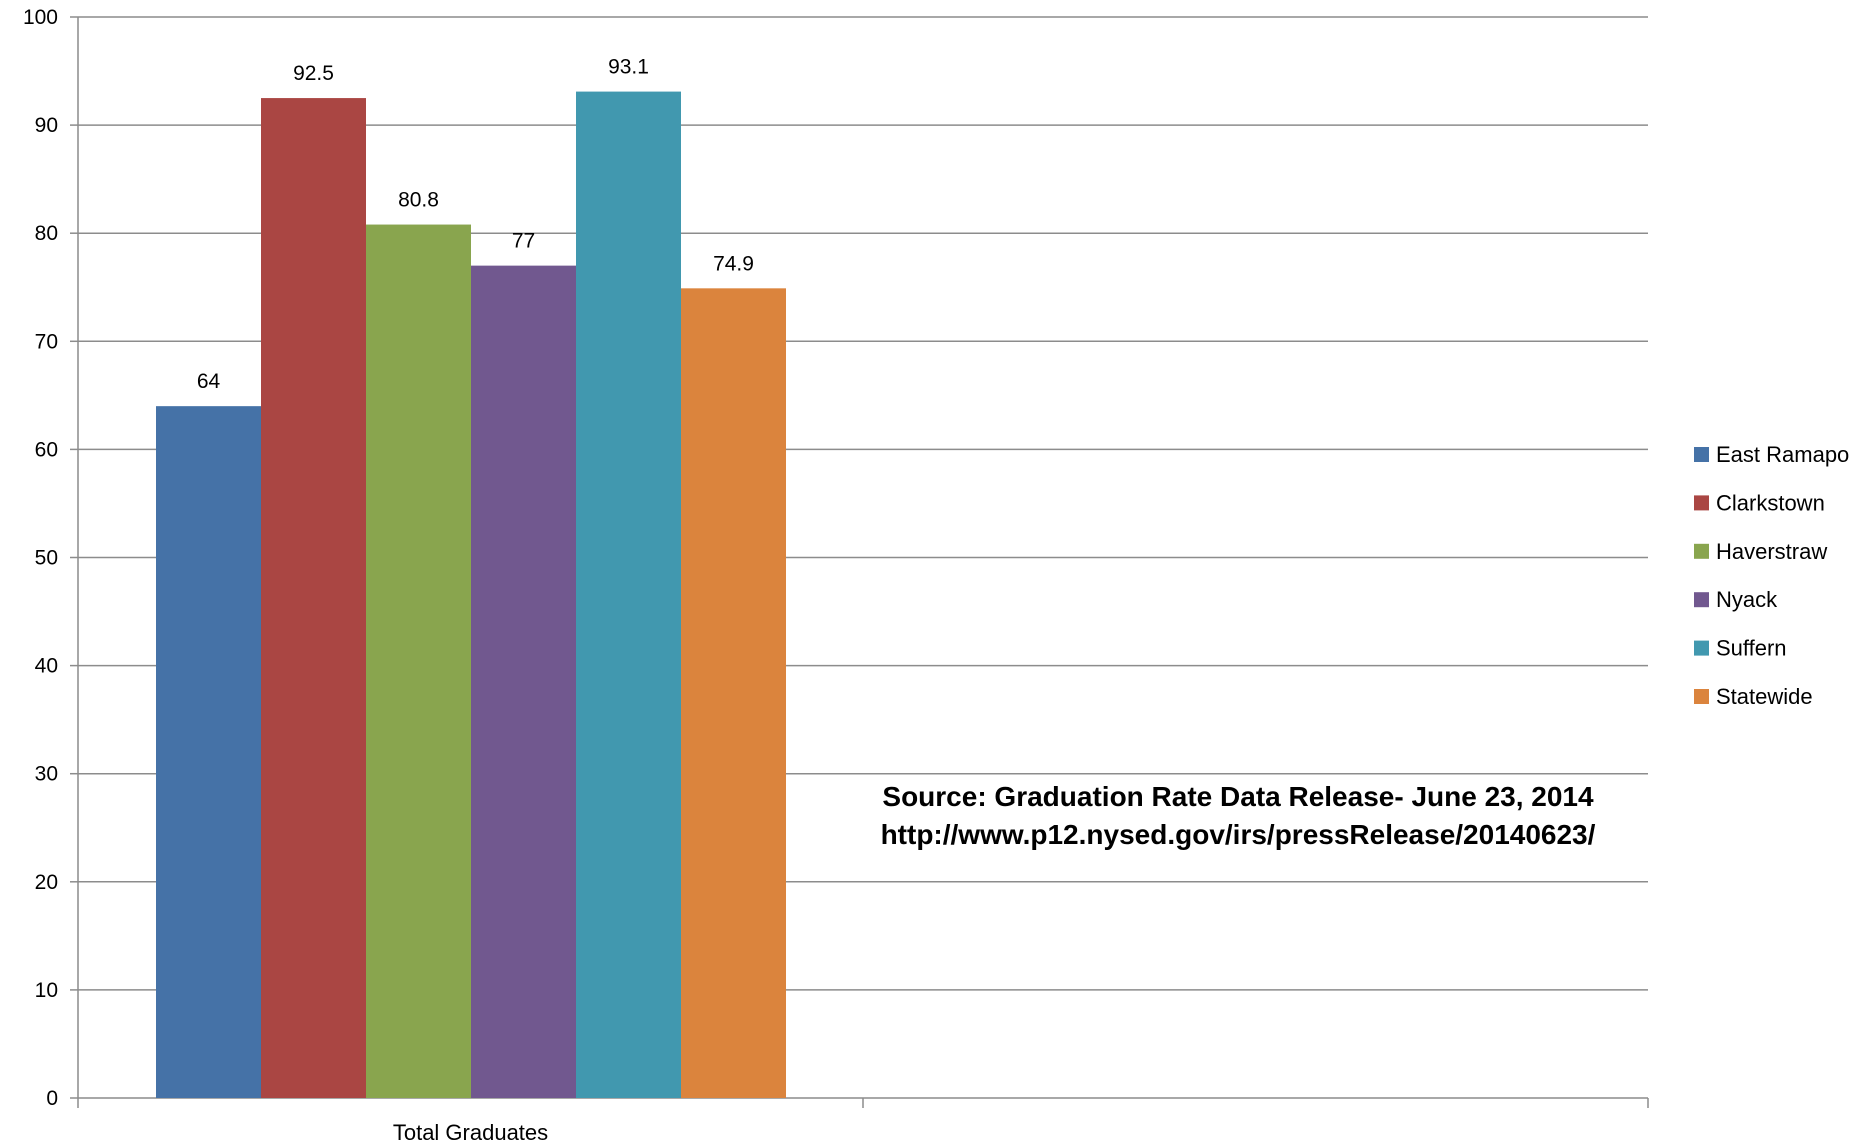 The width and height of the screenshot is (1862, 1141). Describe the element at coordinates (46, 990) in the screenshot. I see `y-tick-label-10: 10` at that location.